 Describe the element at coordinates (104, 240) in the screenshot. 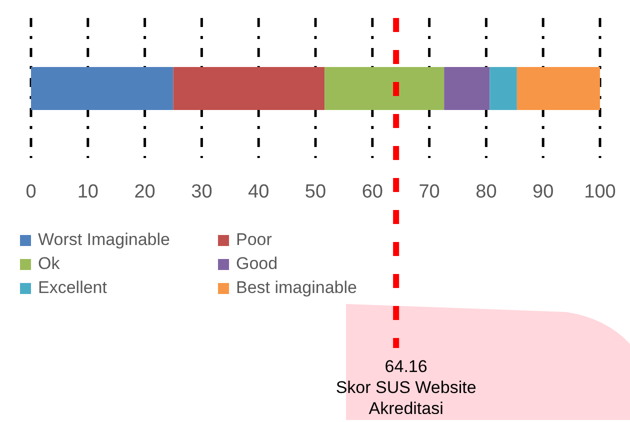

I see `legend-label: Worst Imaginable` at that location.